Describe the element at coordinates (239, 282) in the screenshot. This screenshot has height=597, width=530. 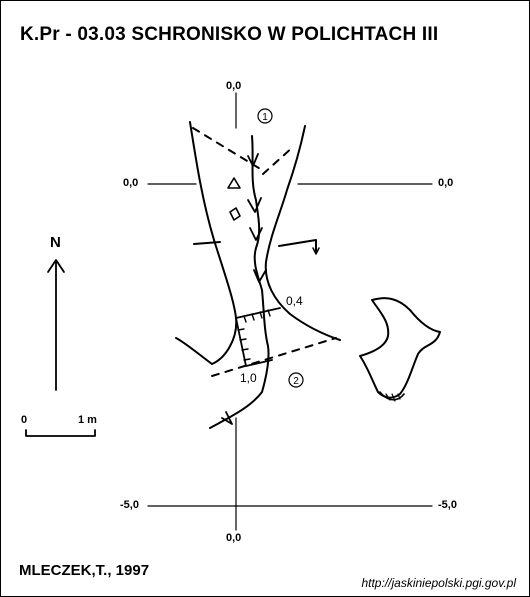
I see `slope-line` at that location.